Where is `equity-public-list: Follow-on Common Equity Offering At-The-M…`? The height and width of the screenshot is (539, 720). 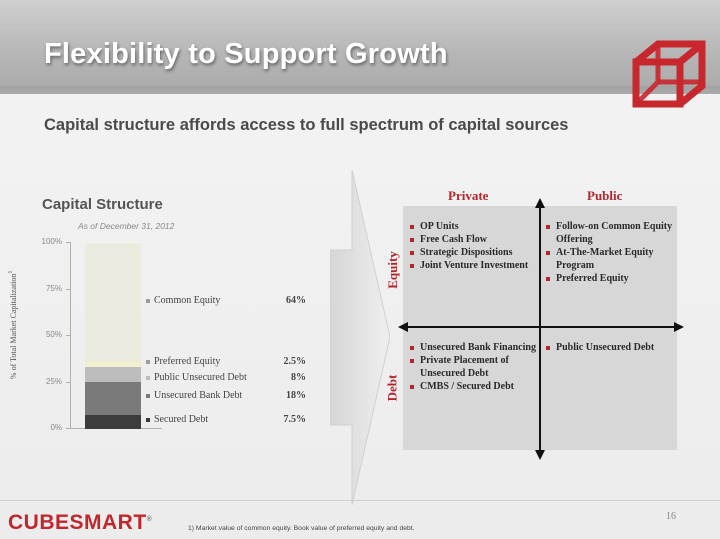 equity-public-list: Follow-on Common Equity Offering At-The-M… is located at coordinates (610, 252).